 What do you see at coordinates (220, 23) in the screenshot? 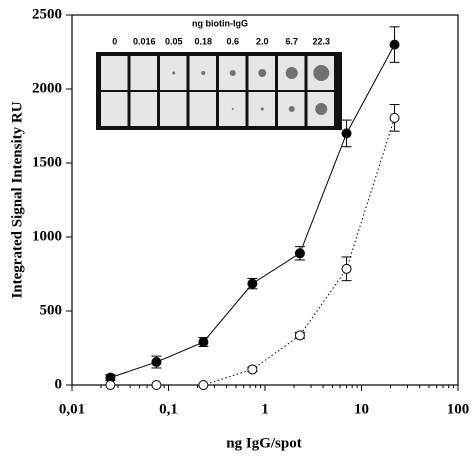
I see `inset-title: ng biotin-IgG` at bounding box center [220, 23].